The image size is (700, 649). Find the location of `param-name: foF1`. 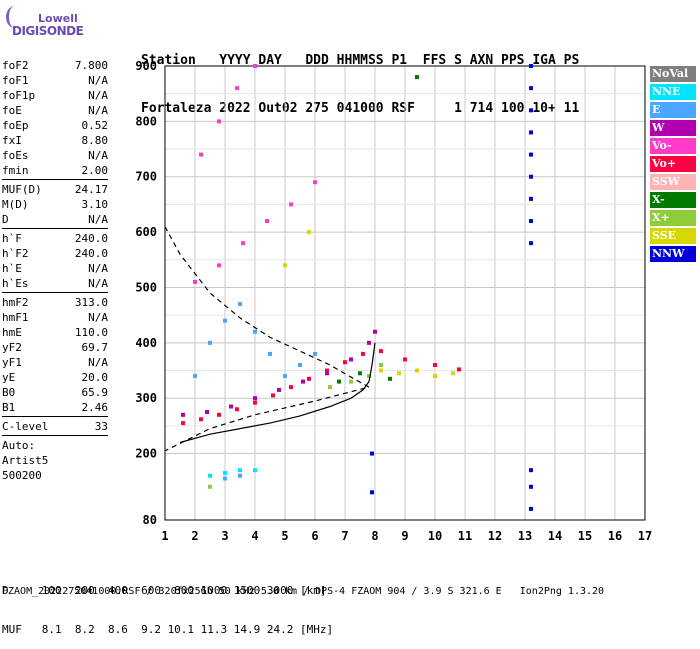

param-name: foF1 is located at coordinates (15, 80).